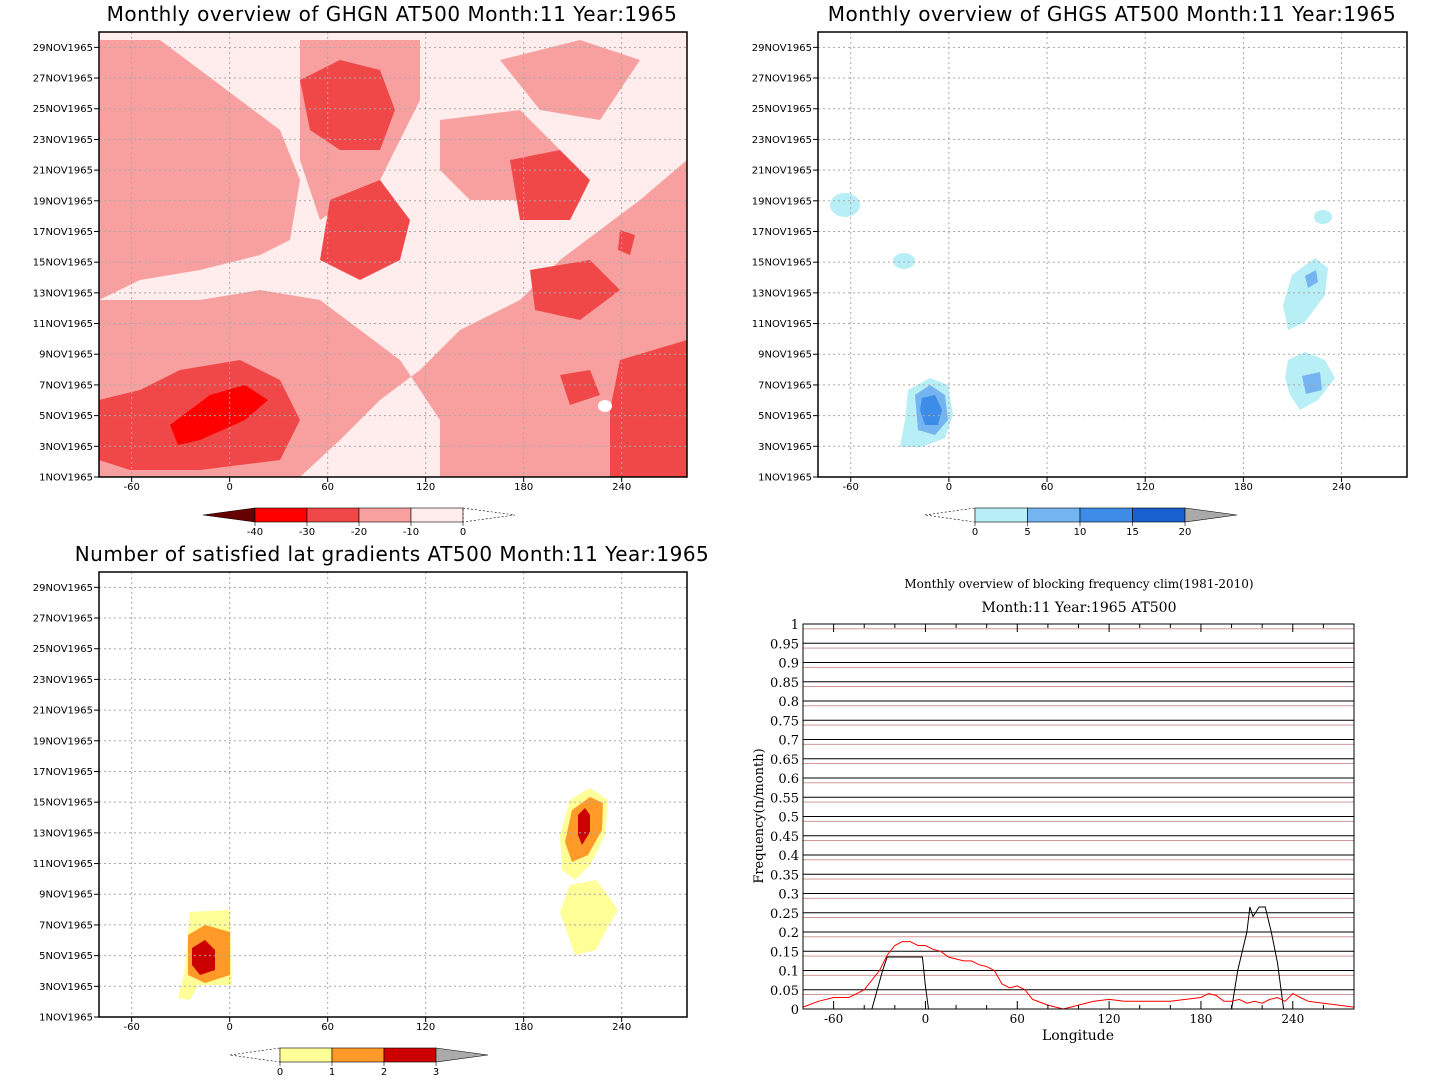 This screenshot has width=1440, height=1091. I want to click on colorbar-label: 3, so click(436, 1072).